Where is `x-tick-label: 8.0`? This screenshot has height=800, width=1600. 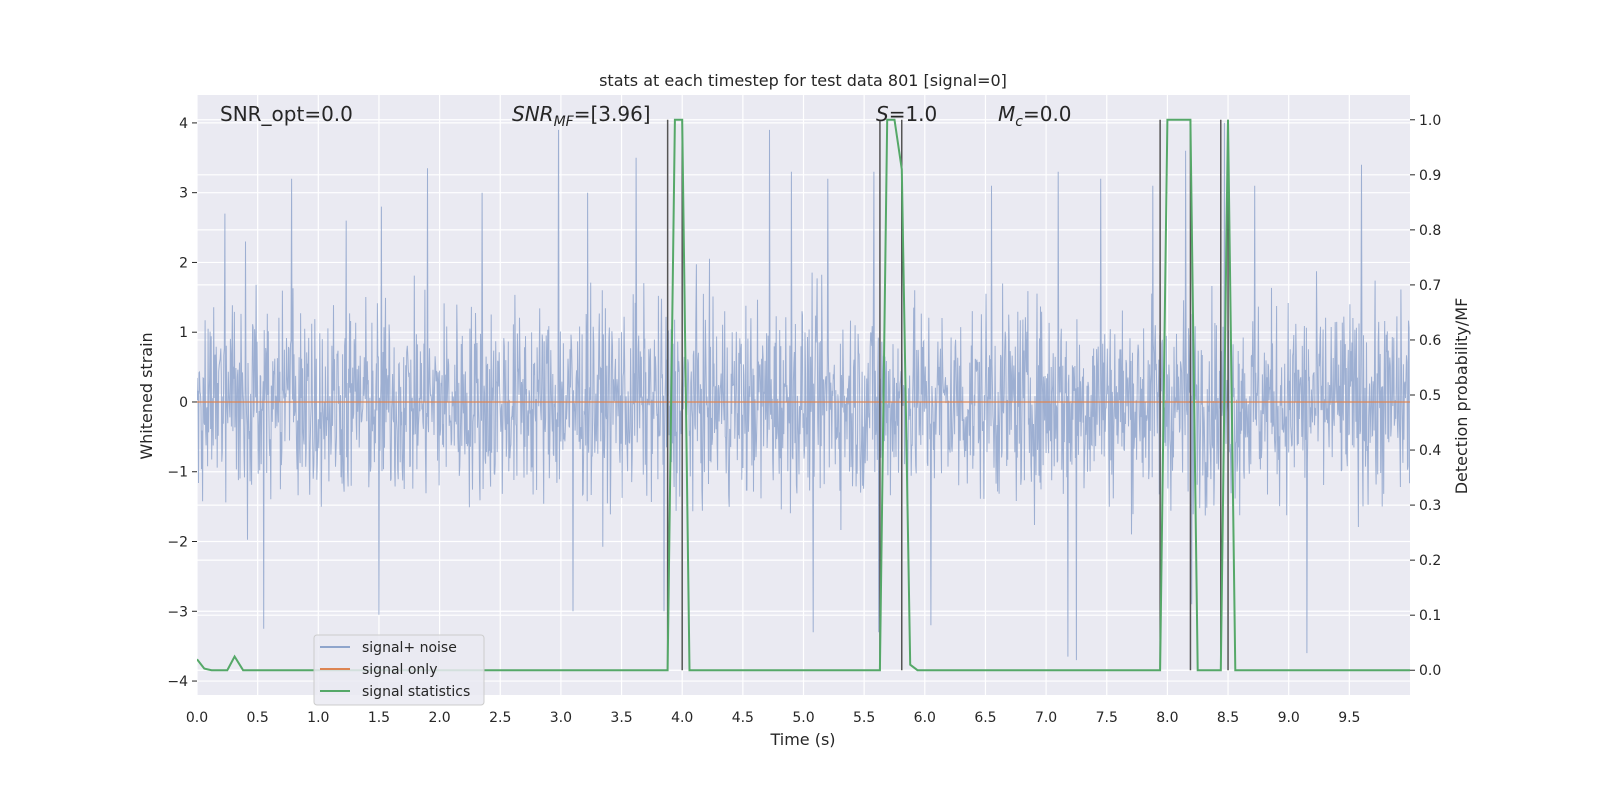 x-tick-label: 8.0 is located at coordinates (1167, 718).